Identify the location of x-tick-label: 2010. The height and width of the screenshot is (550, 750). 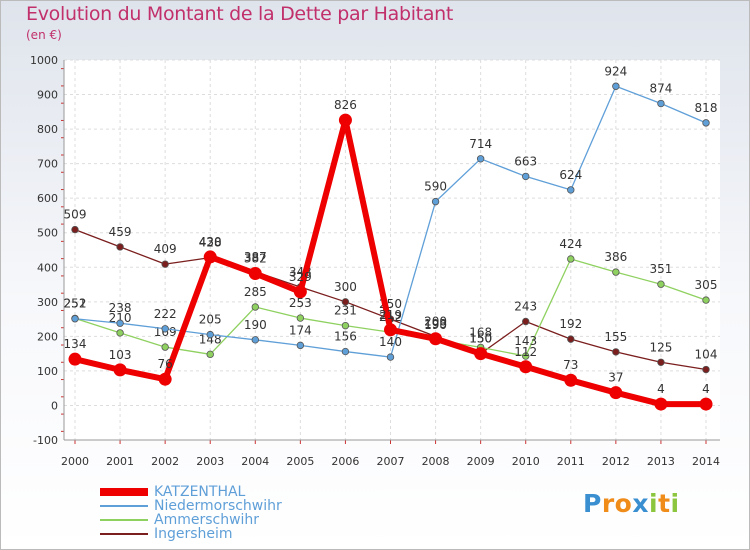
(526, 461).